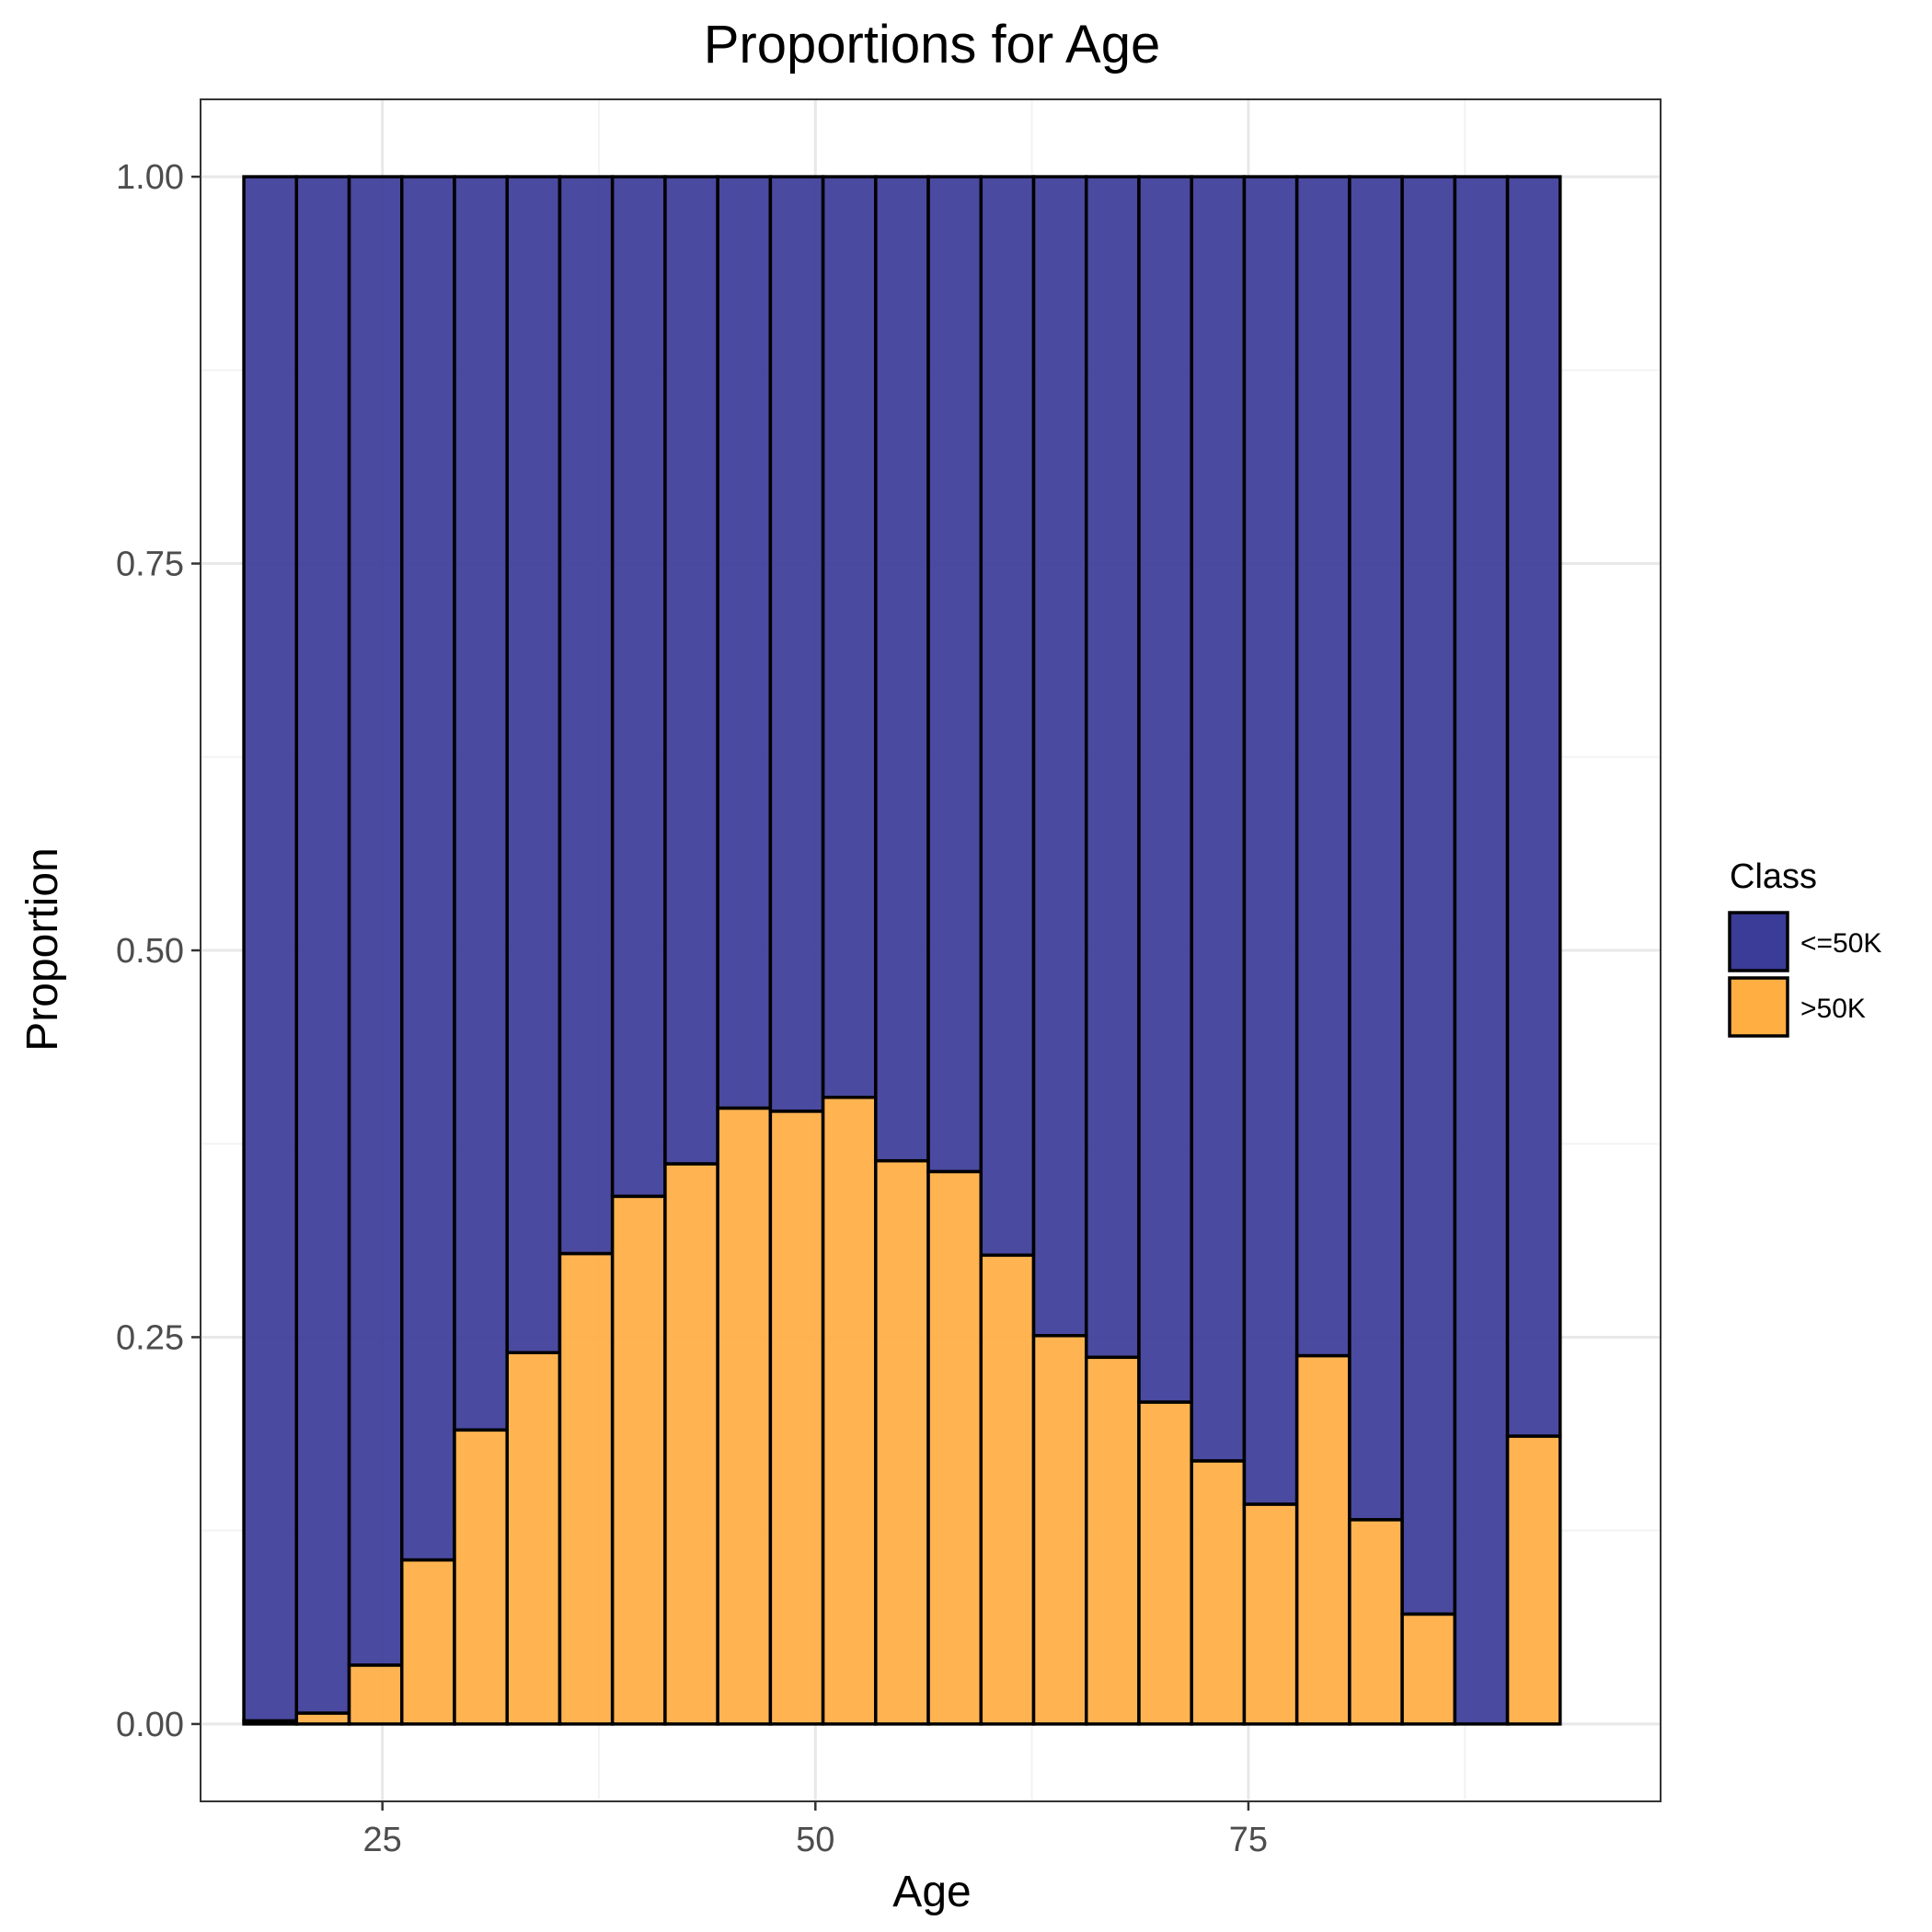 The height and width of the screenshot is (1932, 1932). What do you see at coordinates (932, 45) in the screenshot?
I see `chart-title: Proportions for Age` at bounding box center [932, 45].